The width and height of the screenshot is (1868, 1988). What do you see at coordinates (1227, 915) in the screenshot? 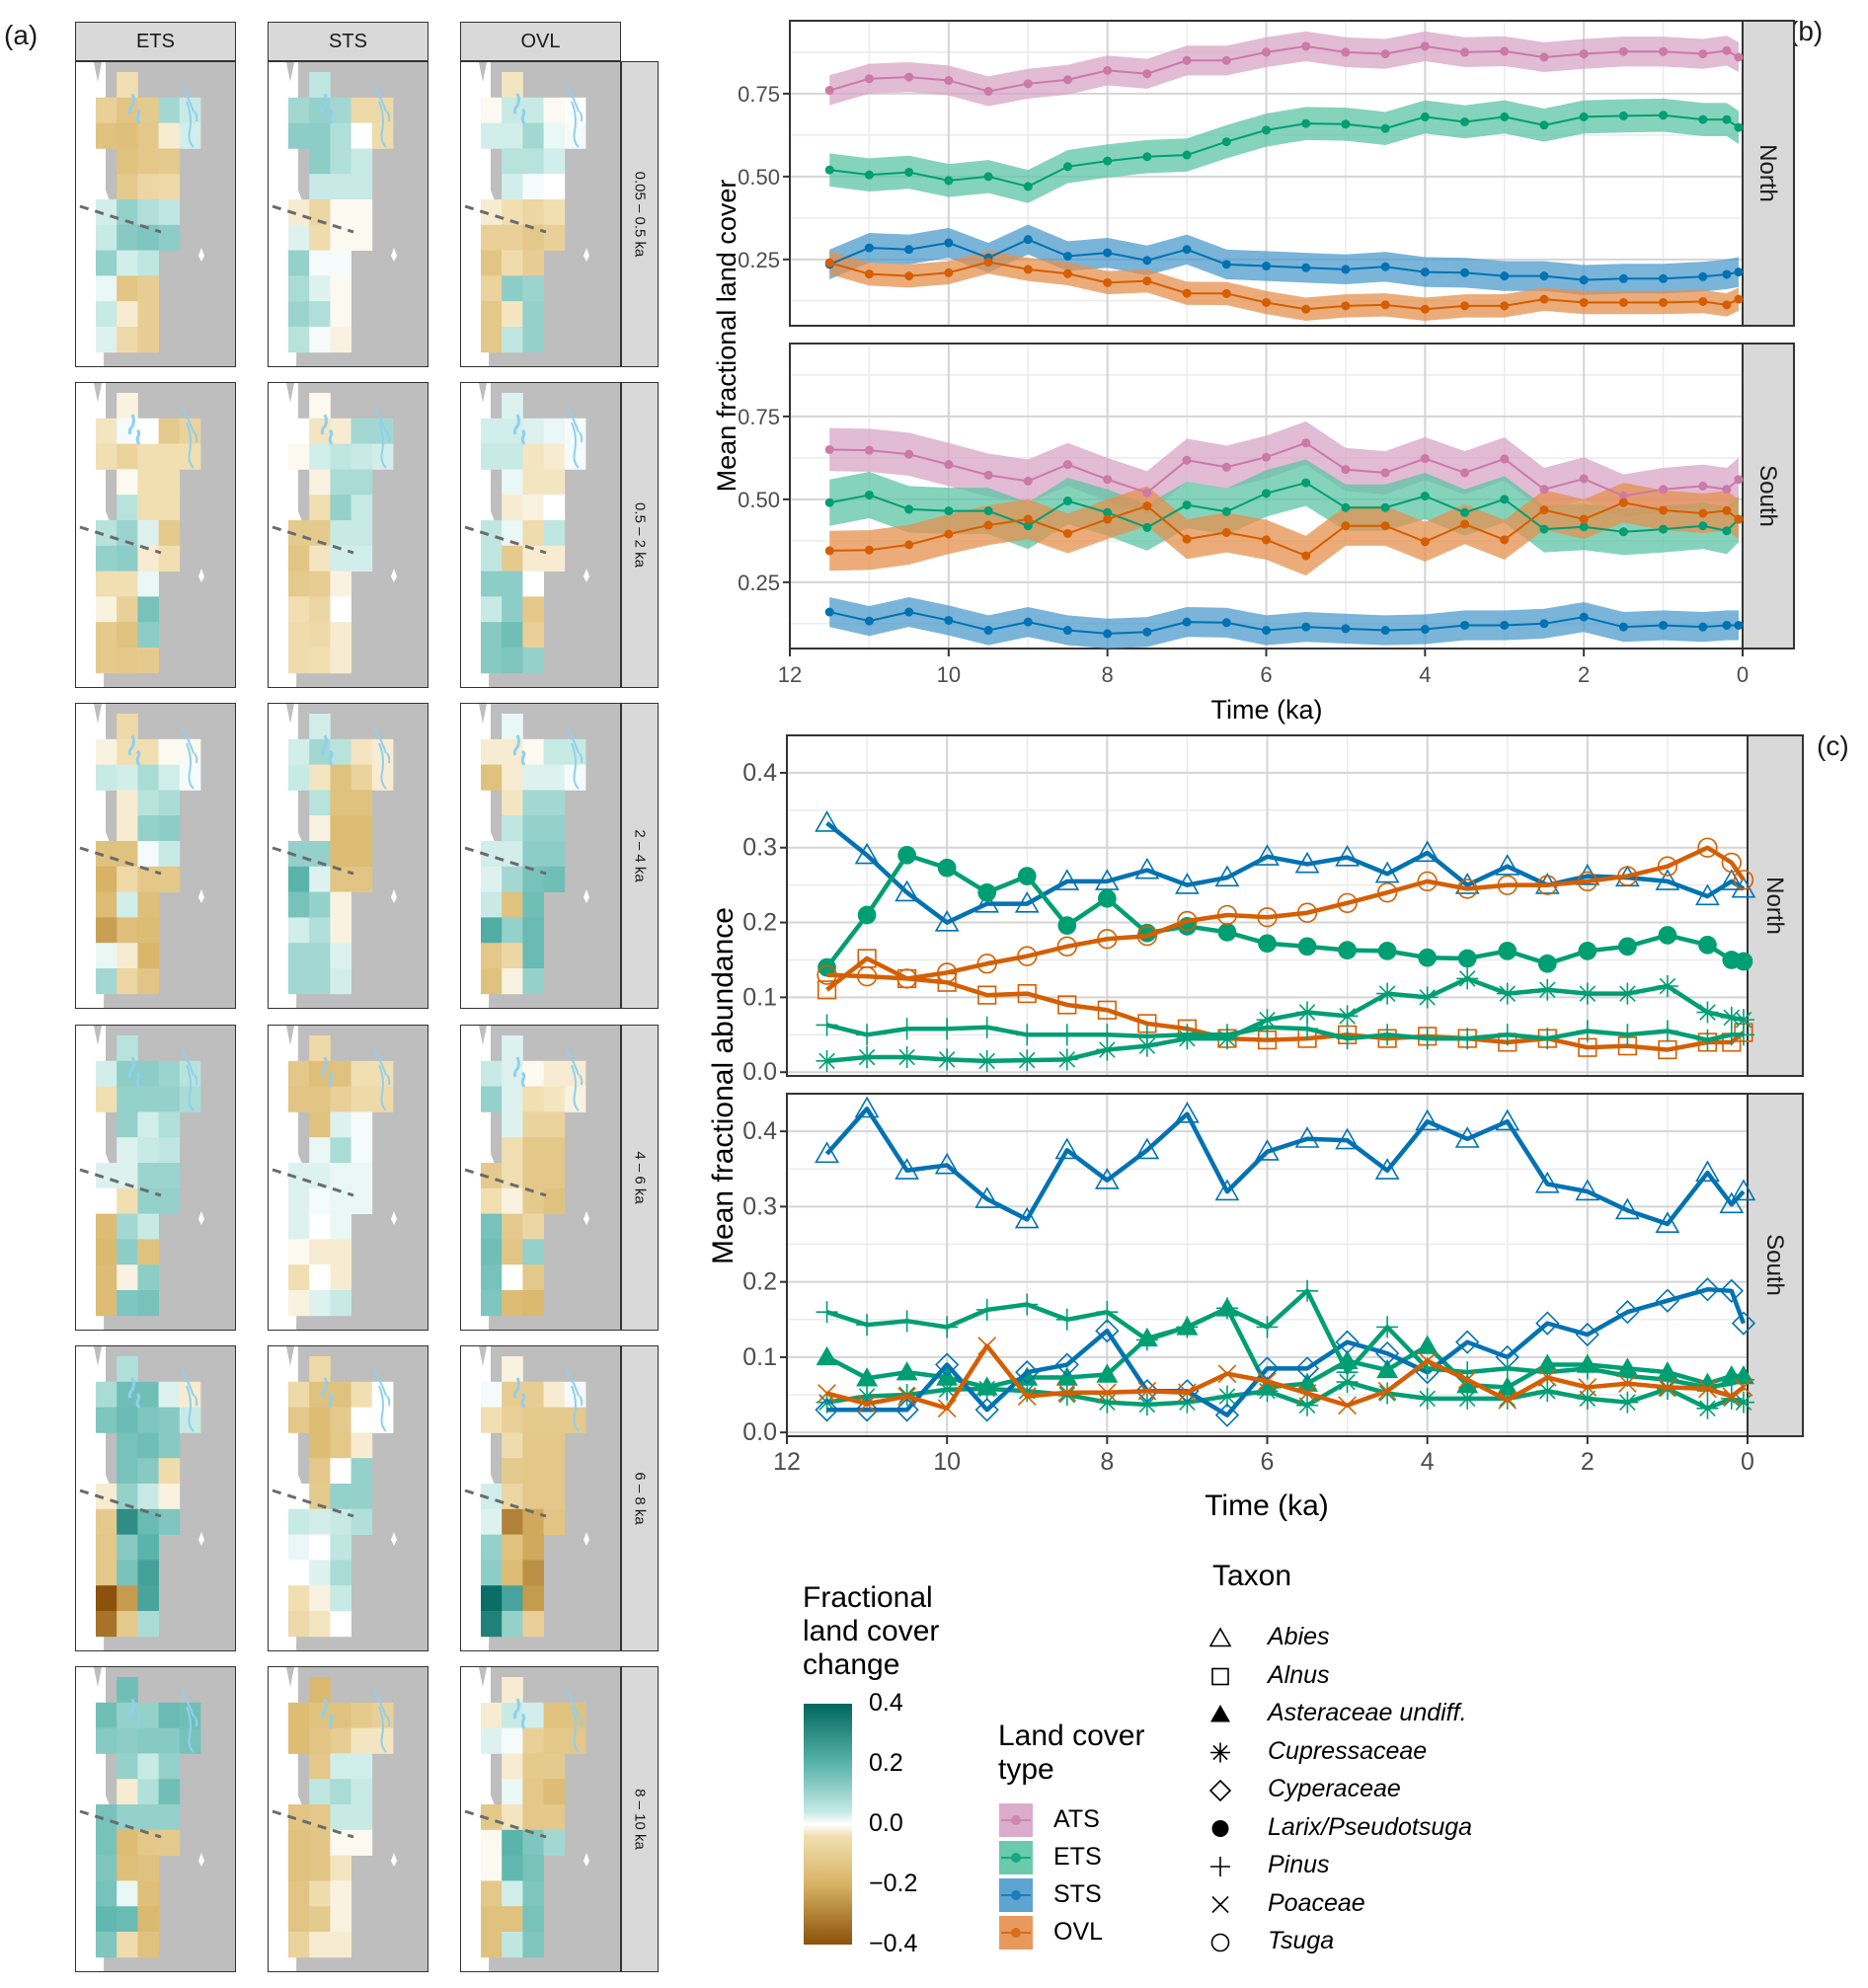
I see `data-point-circle-open` at bounding box center [1227, 915].